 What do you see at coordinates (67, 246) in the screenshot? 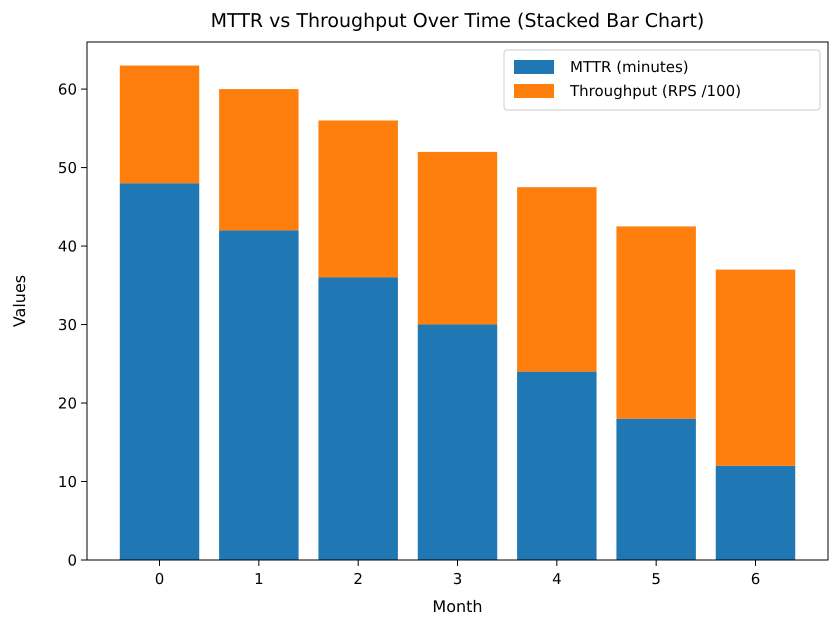
I see `y-tick-label: 40` at bounding box center [67, 246].